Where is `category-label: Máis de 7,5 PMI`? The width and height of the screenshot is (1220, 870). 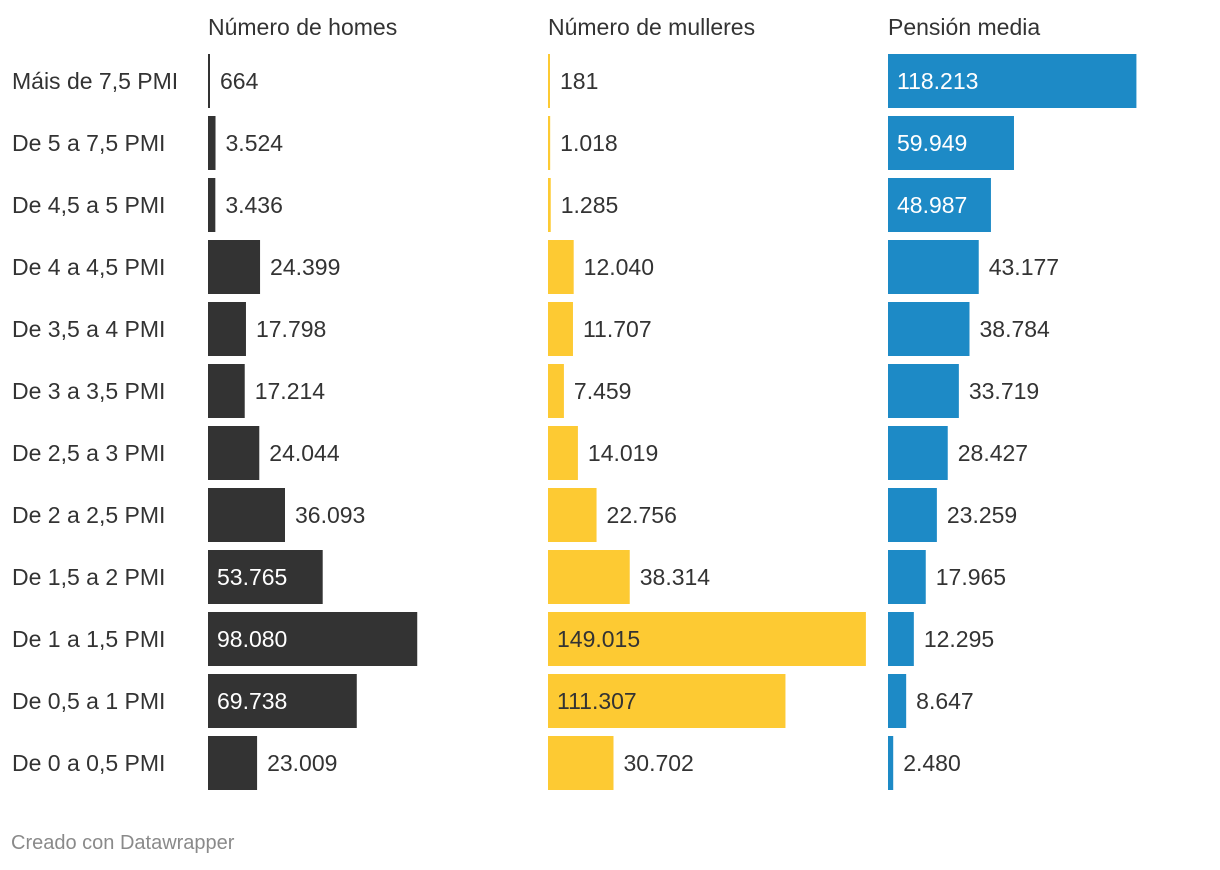 category-label: Máis de 7,5 PMI is located at coordinates (95, 81).